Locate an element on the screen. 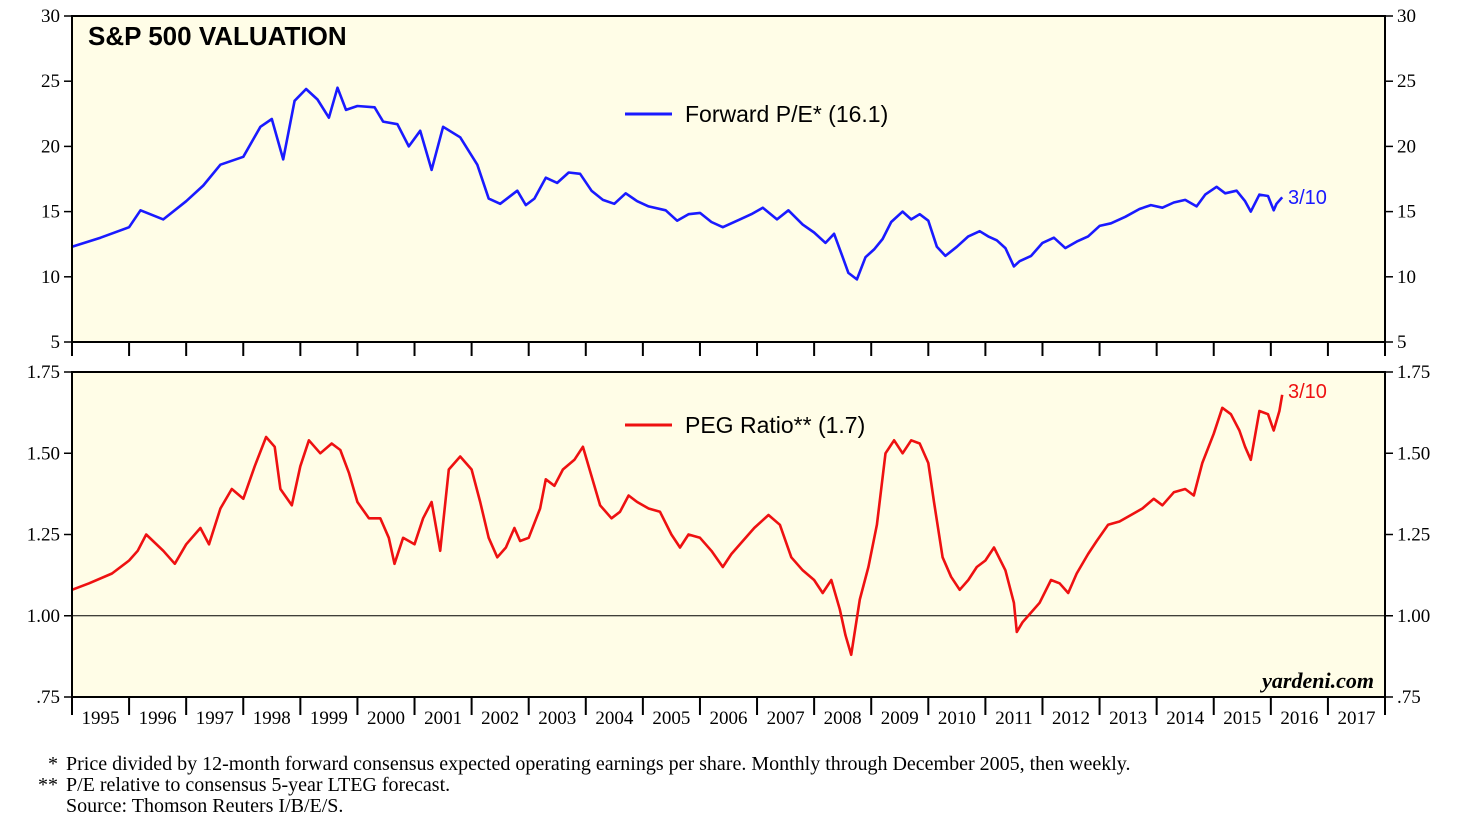 This screenshot has height=840, width=1465. y-tick-label-right: 1.25 is located at coordinates (1413, 535).